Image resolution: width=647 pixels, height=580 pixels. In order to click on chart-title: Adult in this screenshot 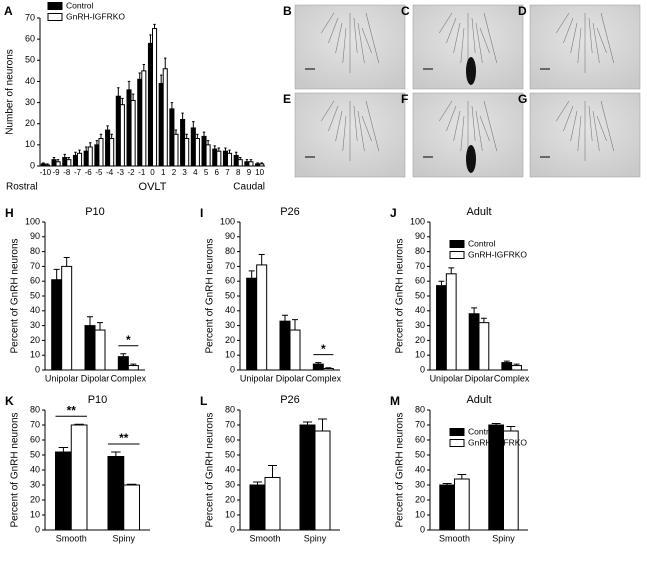, I will do `click(478, 400)`.